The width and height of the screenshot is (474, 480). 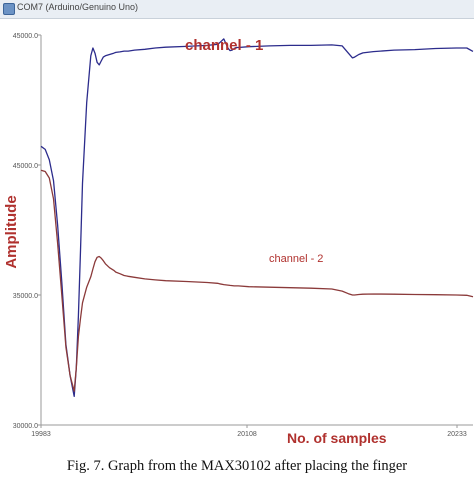 What do you see at coordinates (337, 438) in the screenshot?
I see `x-axis-label: No. of samples` at bounding box center [337, 438].